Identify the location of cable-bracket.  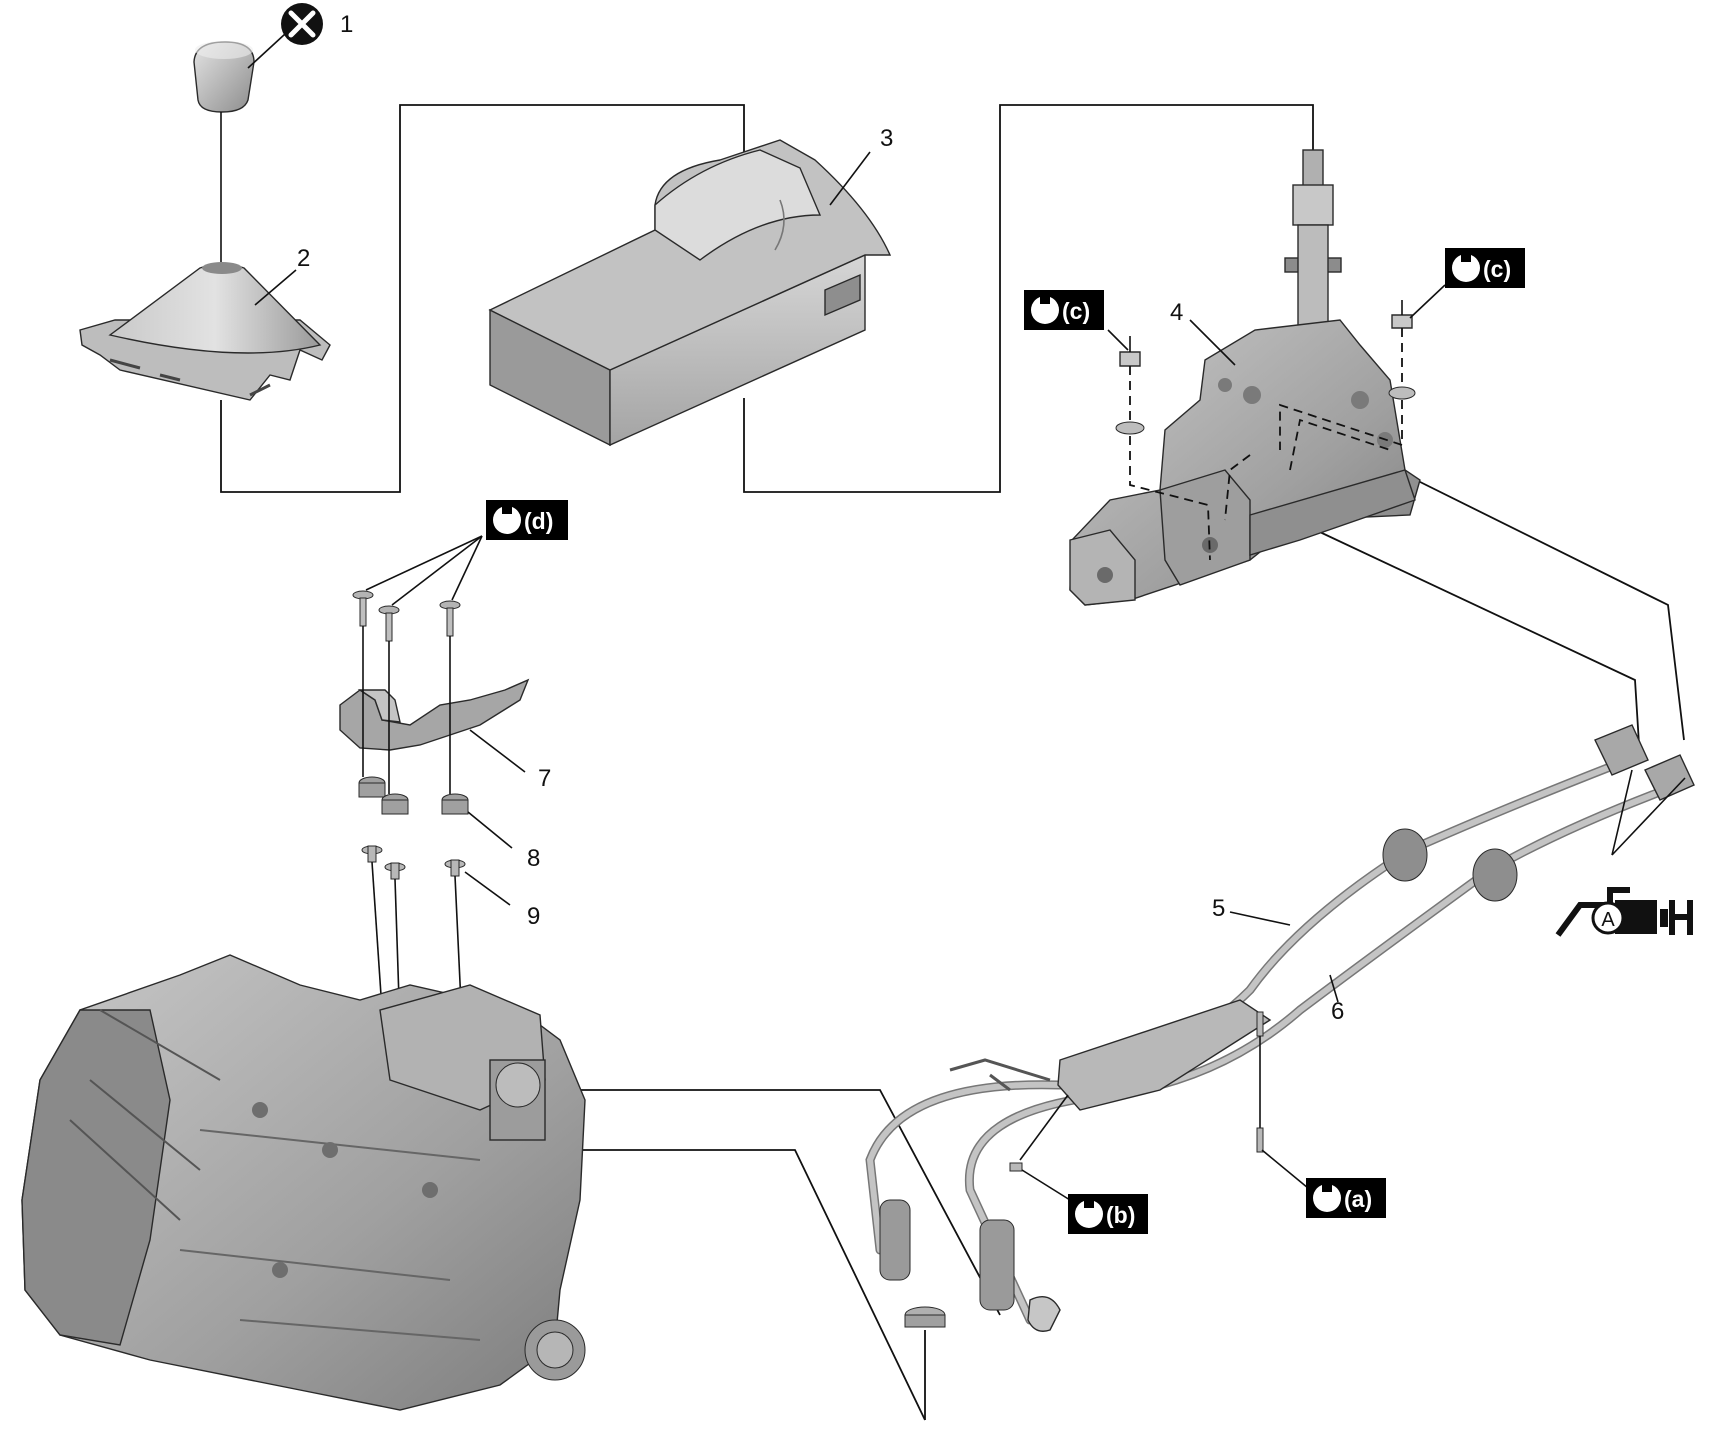
(434, 714).